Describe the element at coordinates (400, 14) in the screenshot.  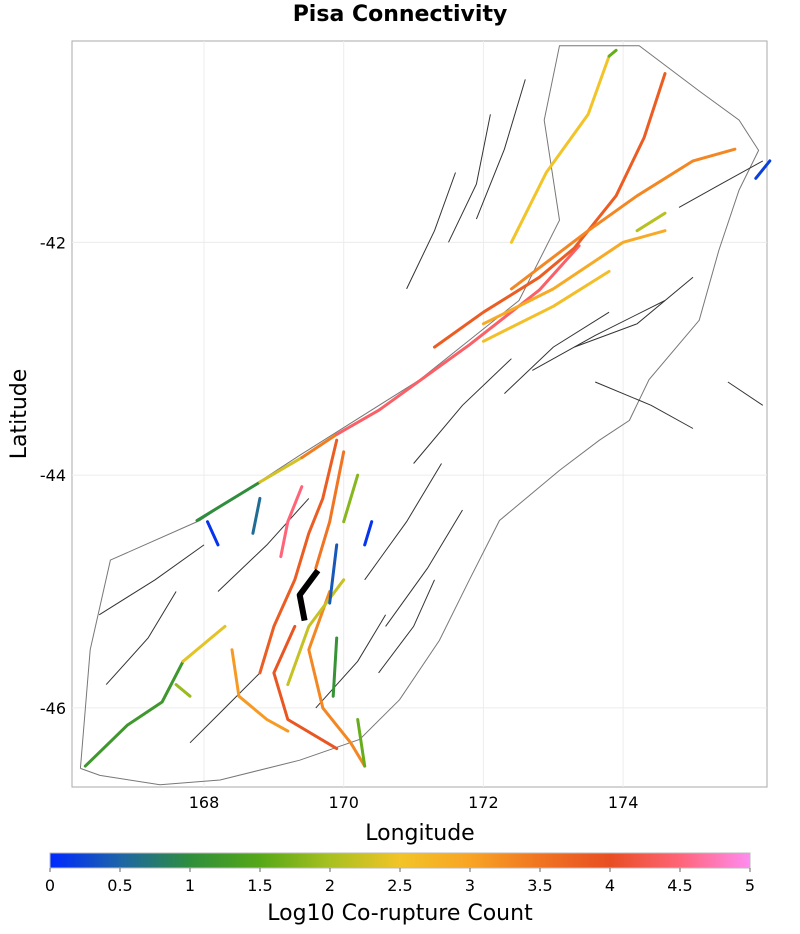
I see `chart-title: Pisa Connectivity` at that location.